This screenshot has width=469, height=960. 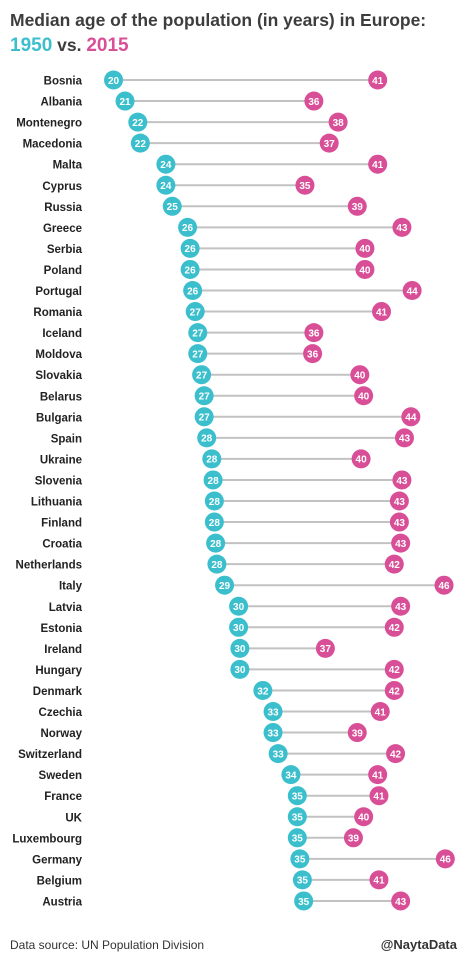 What do you see at coordinates (298, 839) in the screenshot?
I see `value-1950-luxembourg: 35` at bounding box center [298, 839].